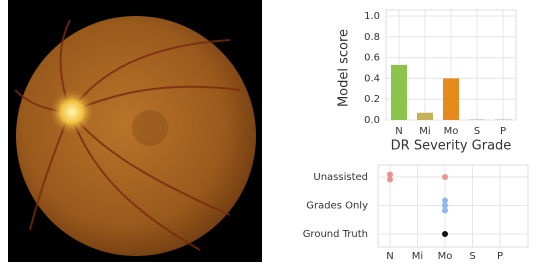 The width and height of the screenshot is (539, 272). I want to click on y-tick-label: 0.8, so click(372, 37).